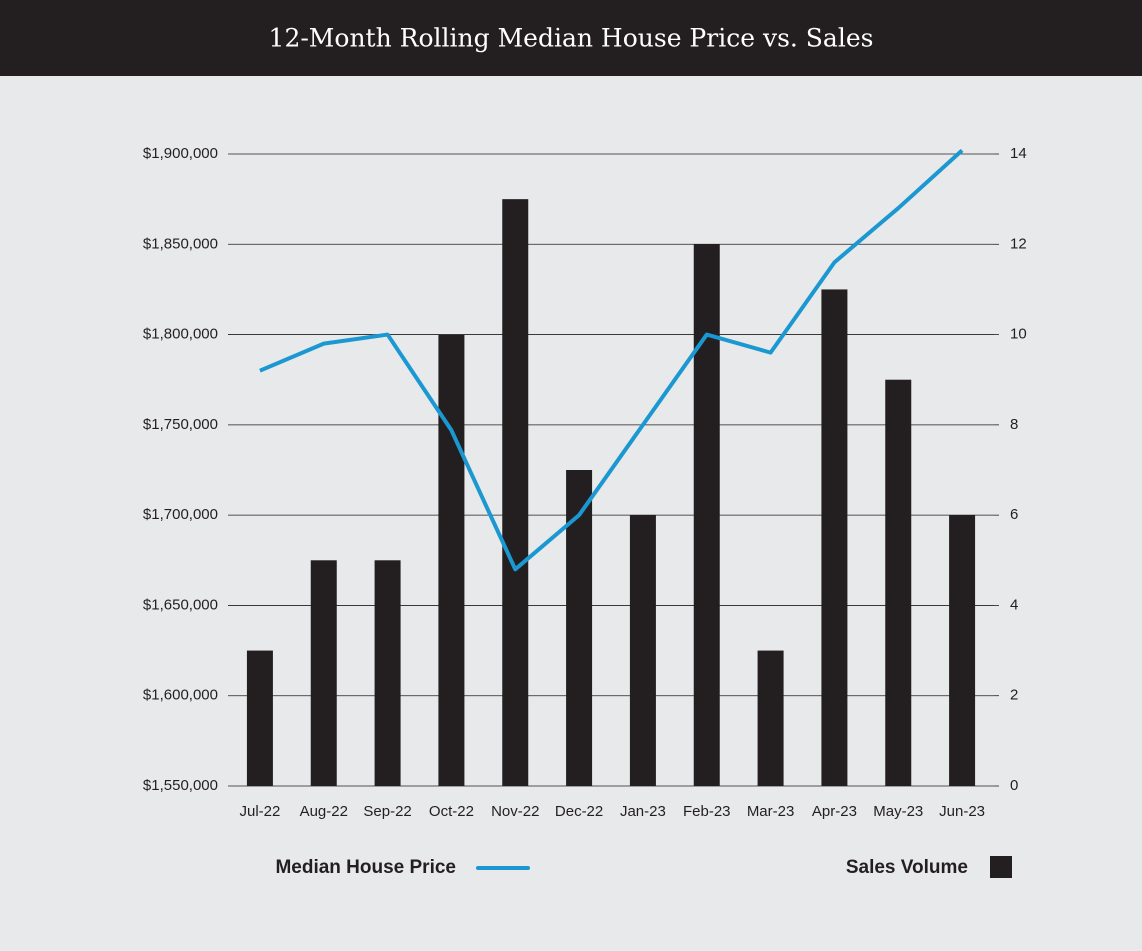 The width and height of the screenshot is (1142, 951). What do you see at coordinates (1014, 424) in the screenshot?
I see `y2-tick-label: 8` at bounding box center [1014, 424].